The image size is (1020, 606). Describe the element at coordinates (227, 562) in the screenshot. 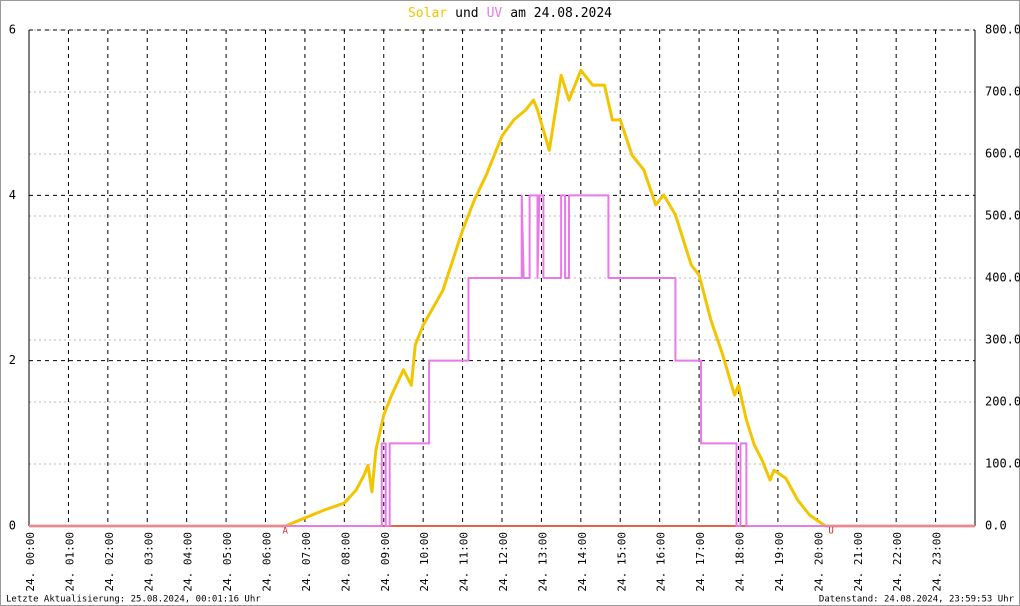

I see `x-tick-label: 24. 05:00` at that location.